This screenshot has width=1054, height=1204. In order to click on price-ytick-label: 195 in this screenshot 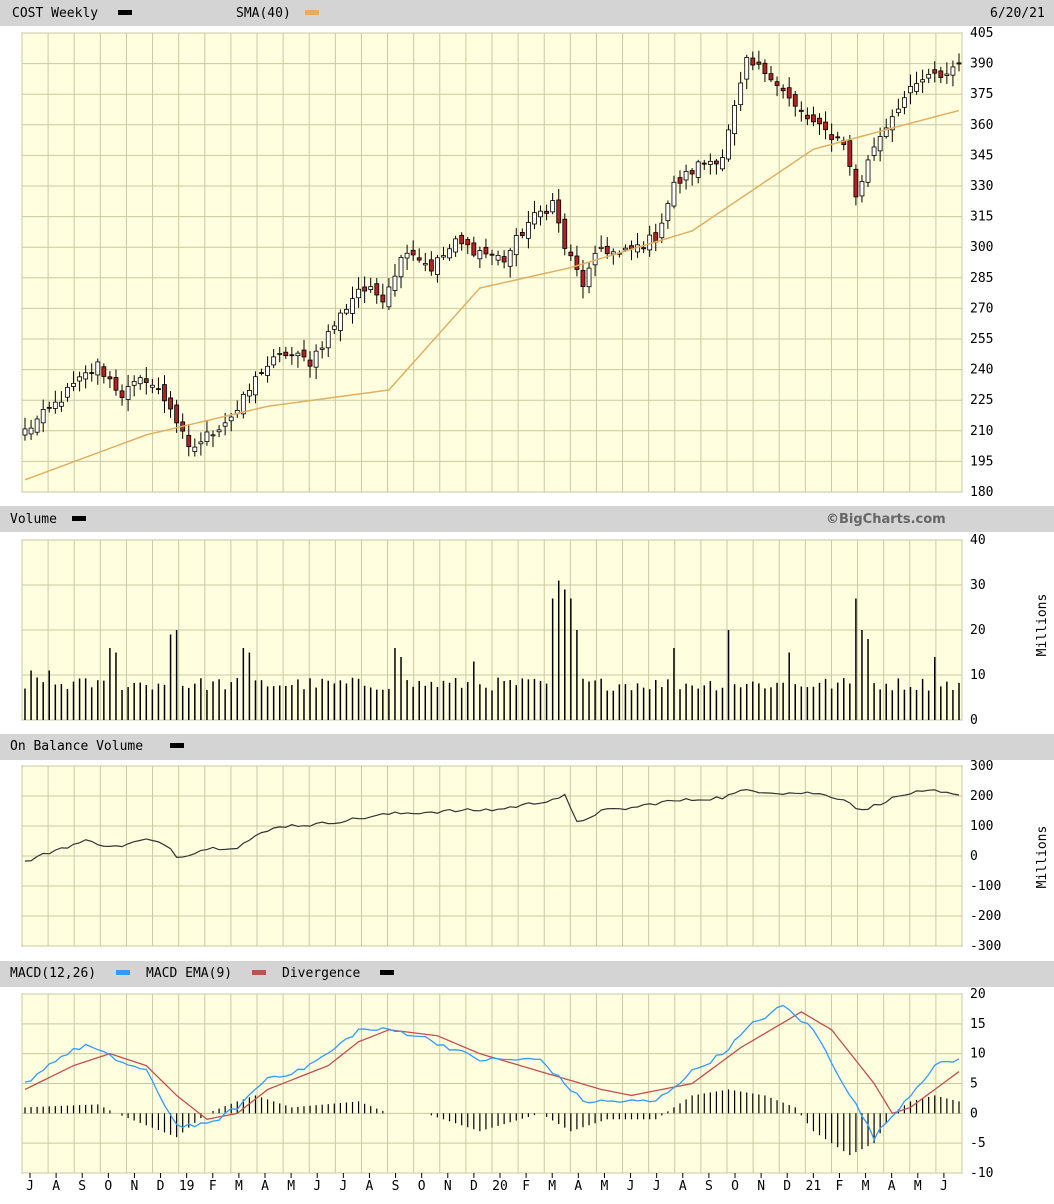, I will do `click(981, 461)`.